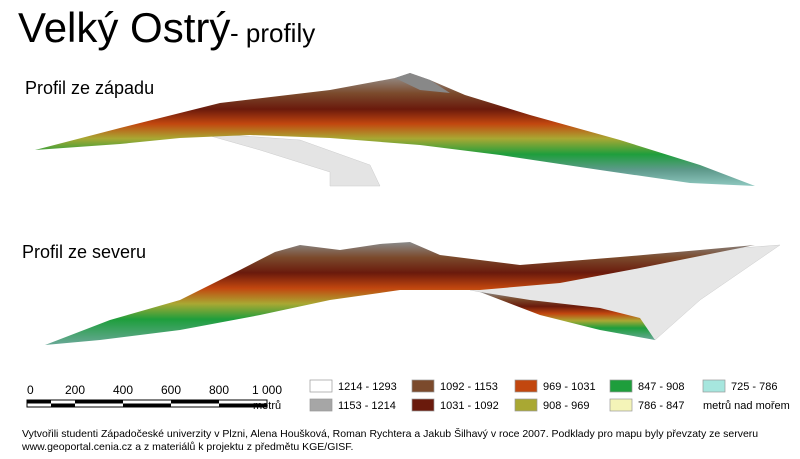 This screenshot has width=800, height=459. What do you see at coordinates (89, 88) in the screenshot?
I see `profile-label: Profil ze západu` at bounding box center [89, 88].